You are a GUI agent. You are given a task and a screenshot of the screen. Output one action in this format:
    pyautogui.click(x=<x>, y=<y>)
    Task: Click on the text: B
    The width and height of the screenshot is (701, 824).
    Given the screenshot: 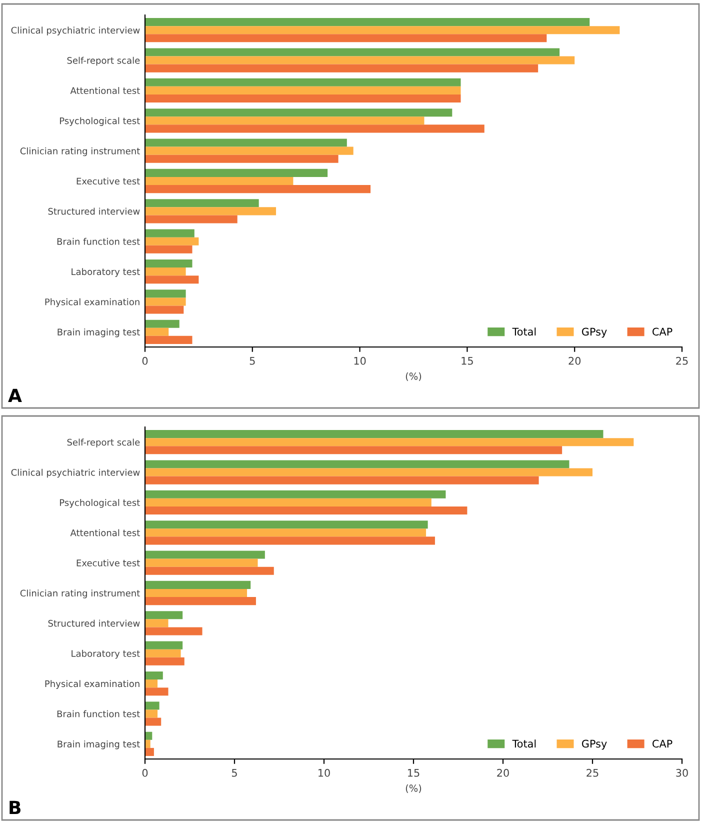 What is the action you would take?
    pyautogui.click(x=15, y=807)
    